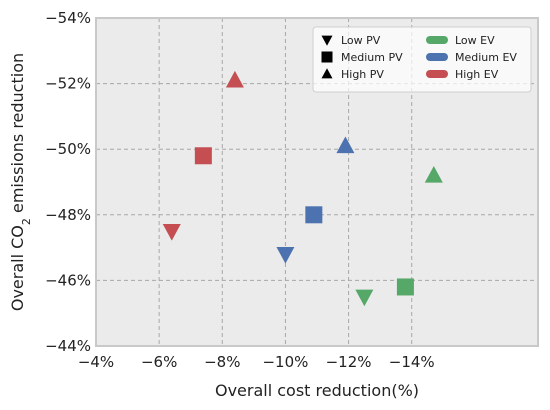 This screenshot has height=410, width=550. I want to click on data-point-high-pv-low-ev, so click(433, 174).